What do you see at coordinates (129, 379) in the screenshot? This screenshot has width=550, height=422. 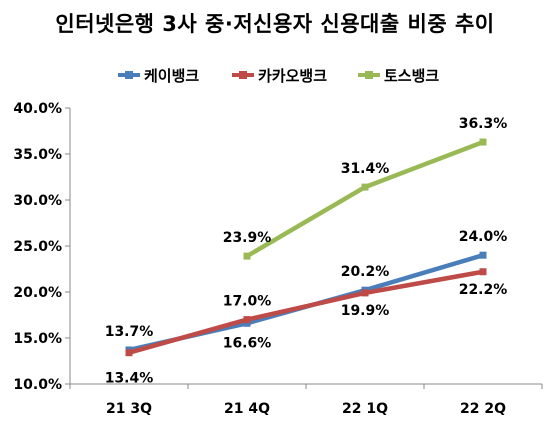 I see `data-label: 13.4%` at bounding box center [129, 379].